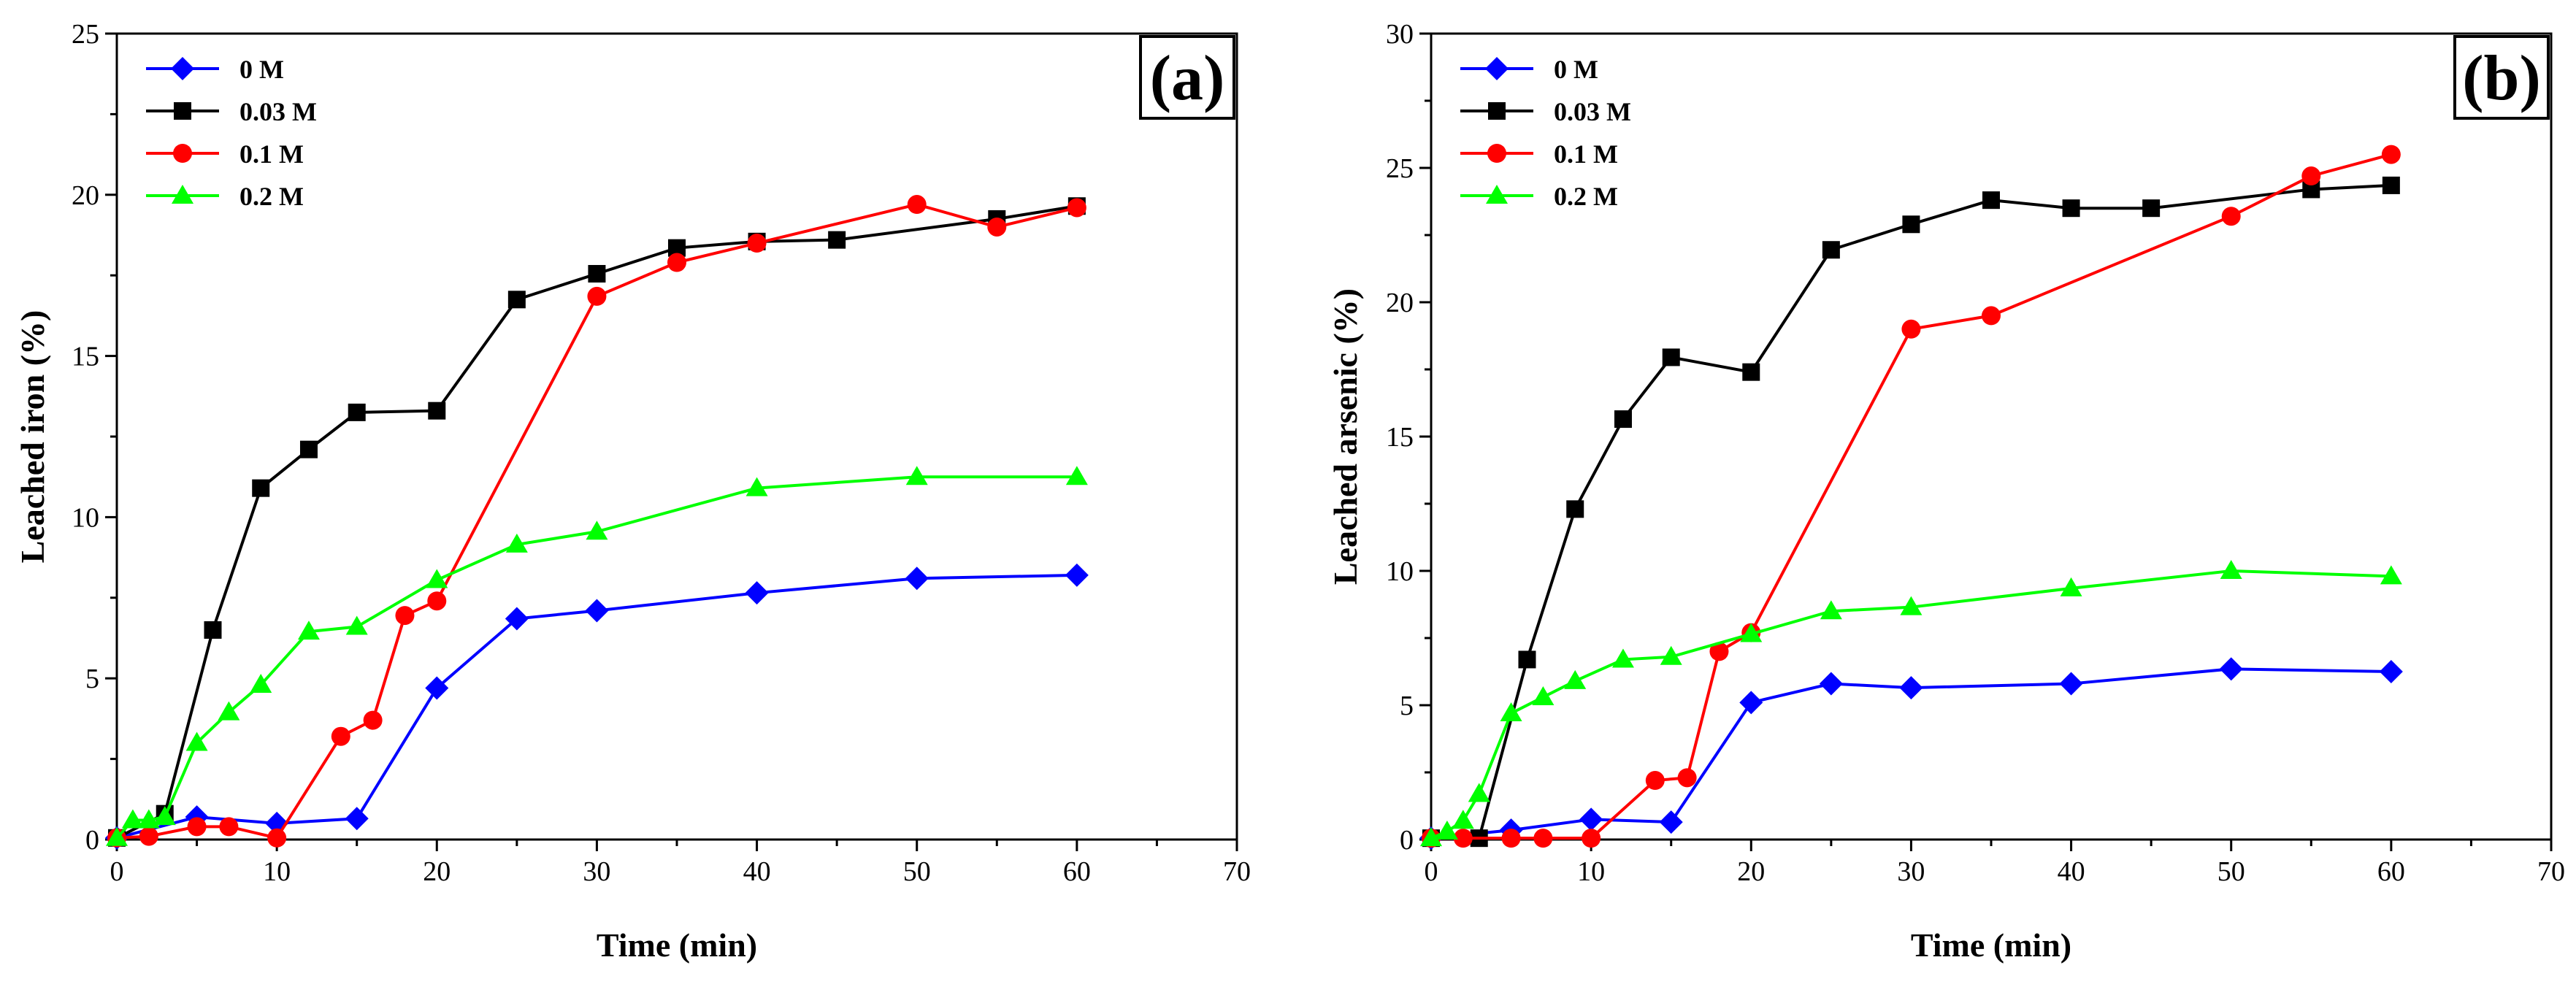 This screenshot has height=987, width=2576. What do you see at coordinates (917, 872) in the screenshot?
I see `x-tick-label: 50` at bounding box center [917, 872].